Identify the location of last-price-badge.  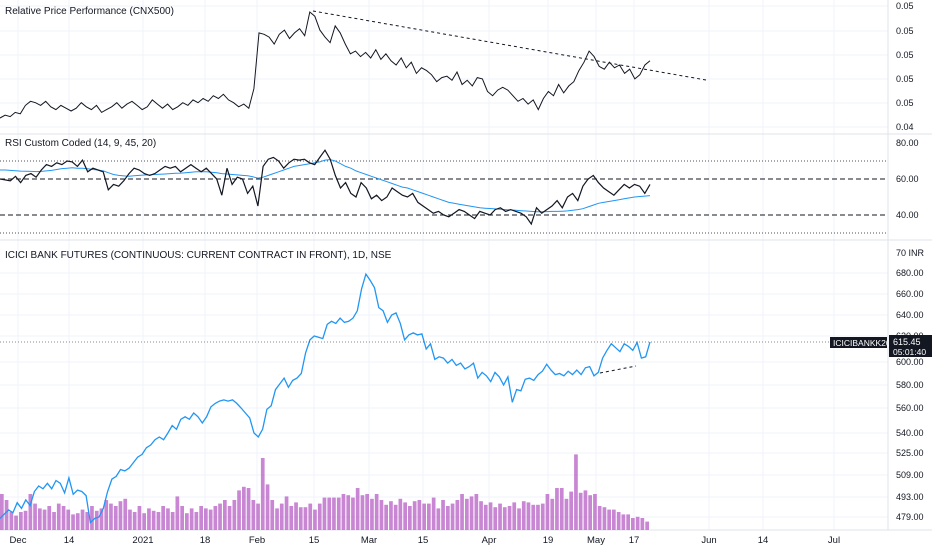
(910, 346).